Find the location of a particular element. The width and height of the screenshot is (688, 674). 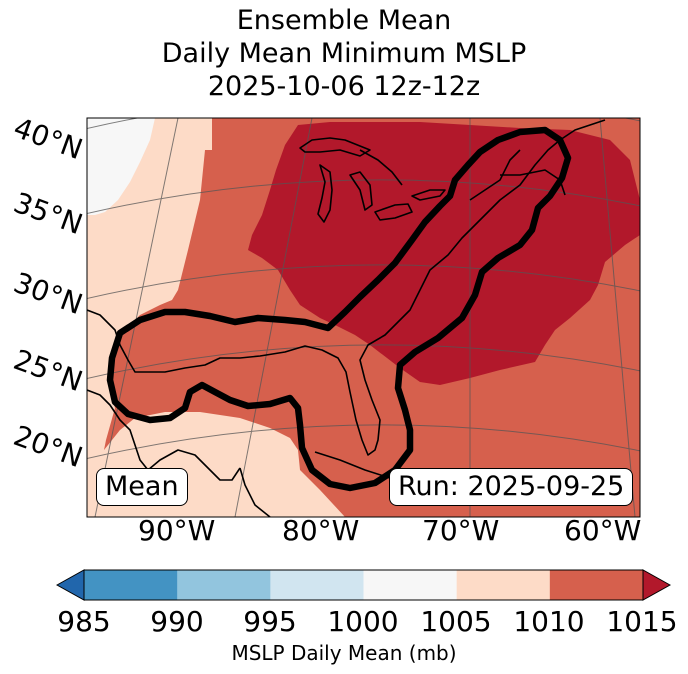

lon-label-90w: 90°W is located at coordinates (177, 530).